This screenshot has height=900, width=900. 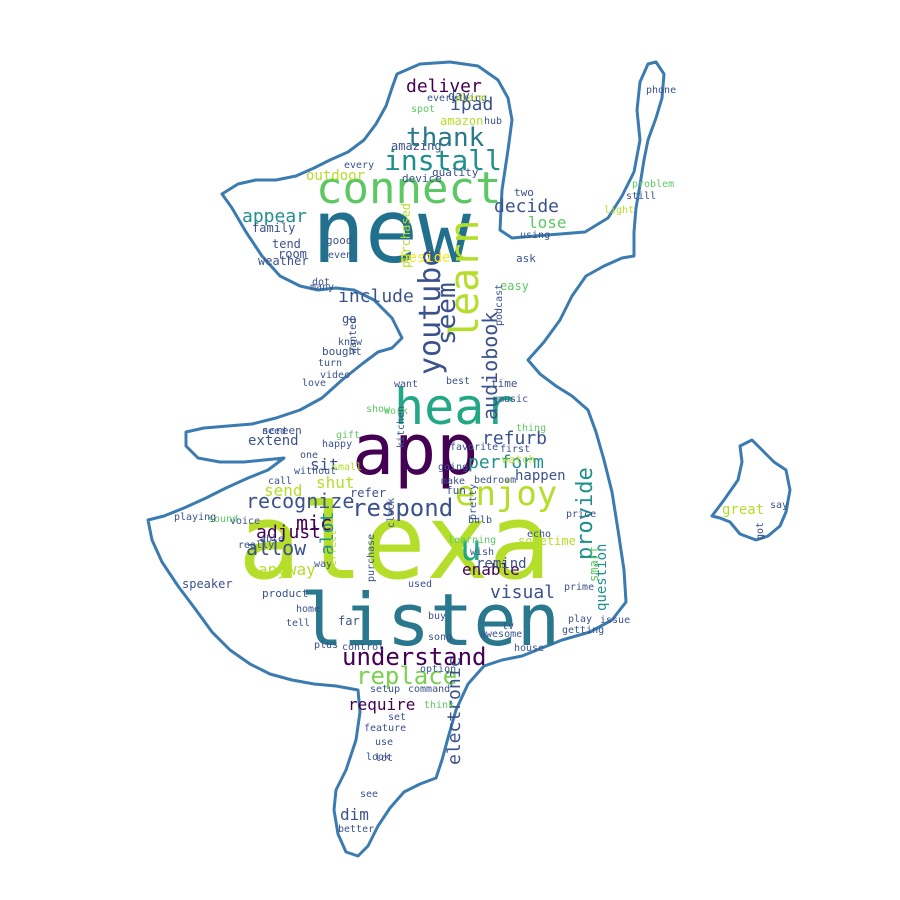 What do you see at coordinates (342, 351) in the screenshot?
I see `word-bought: bought` at bounding box center [342, 351].